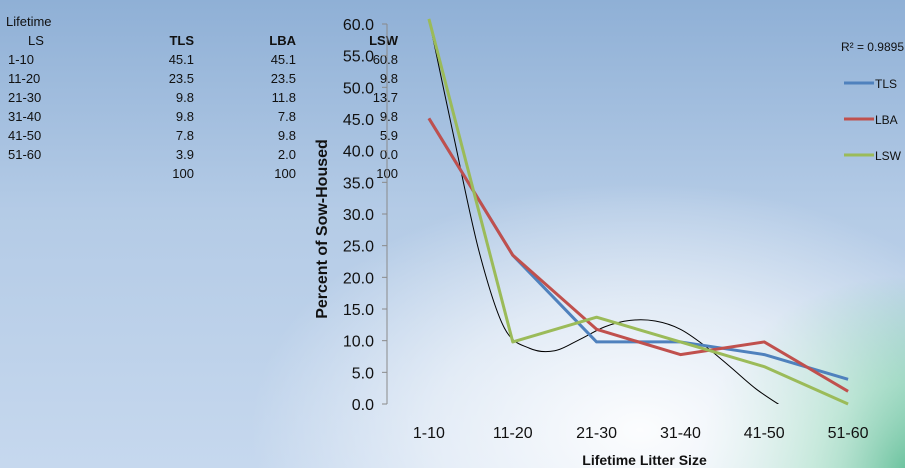 The width and height of the screenshot is (905, 468). What do you see at coordinates (429, 433) in the screenshot?
I see `x-tick-label: 1-10` at bounding box center [429, 433].